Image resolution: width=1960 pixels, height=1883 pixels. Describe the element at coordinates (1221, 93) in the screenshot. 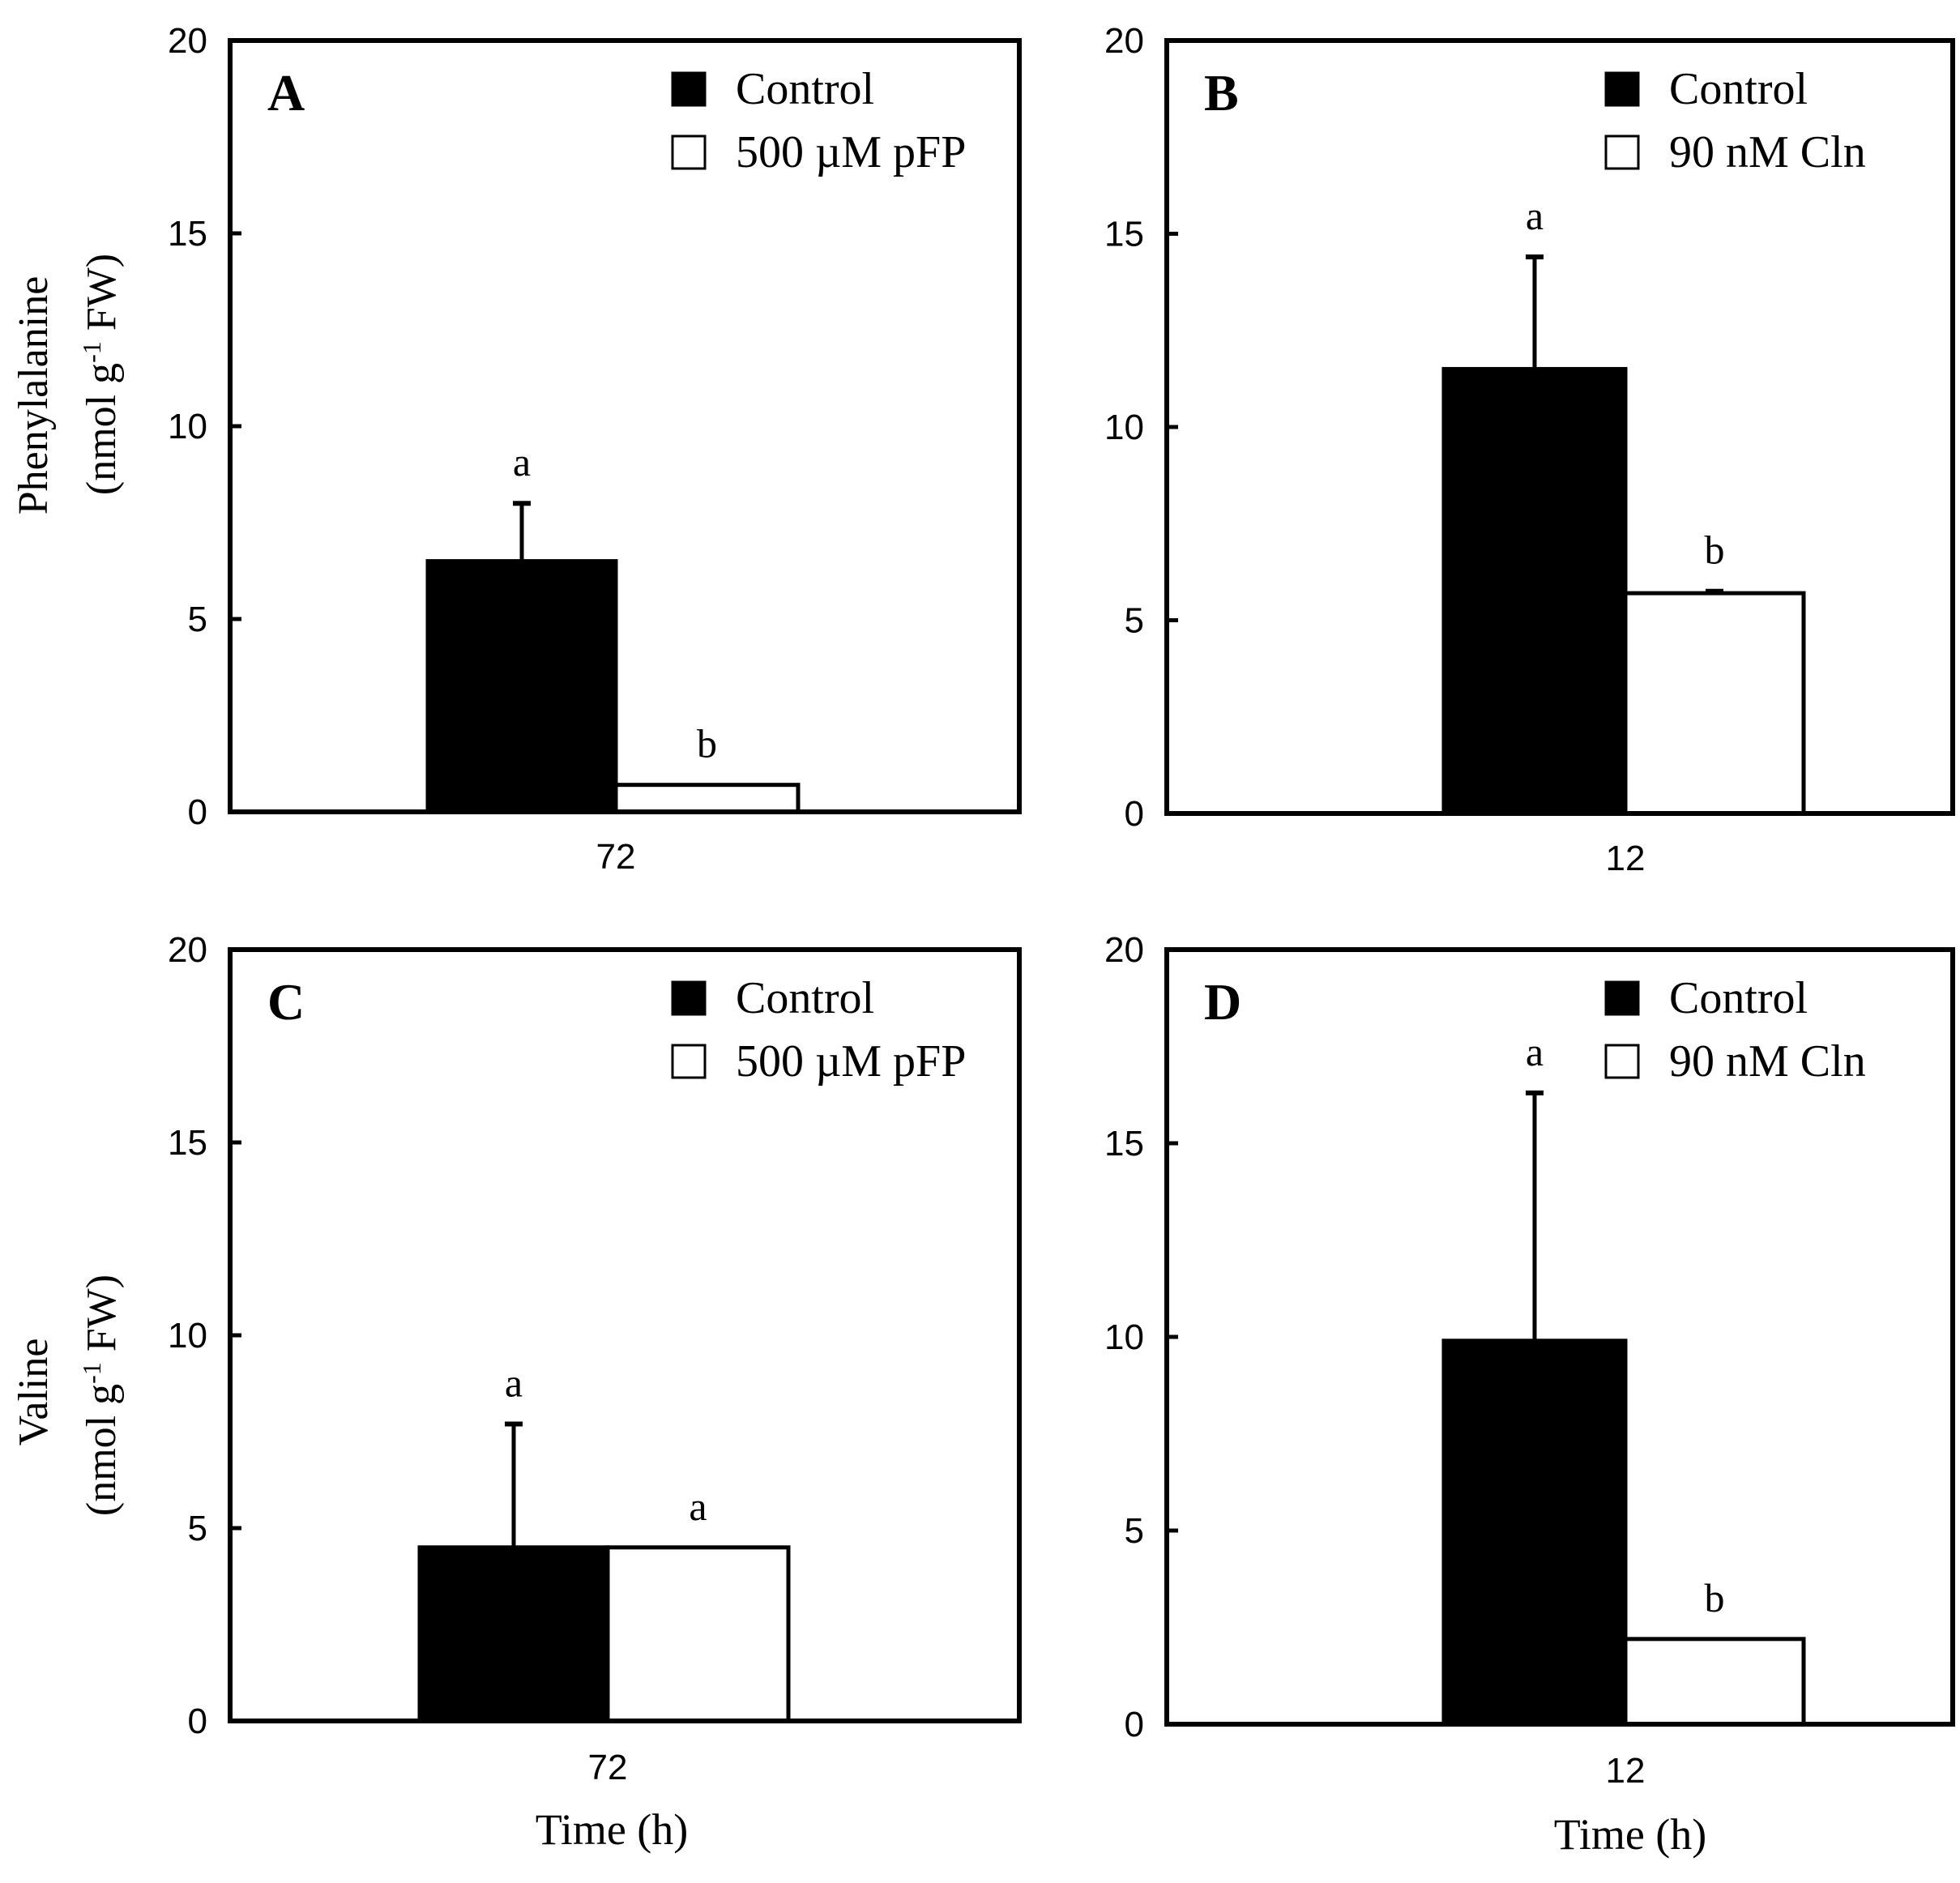

I see `panel-label: B` at that location.